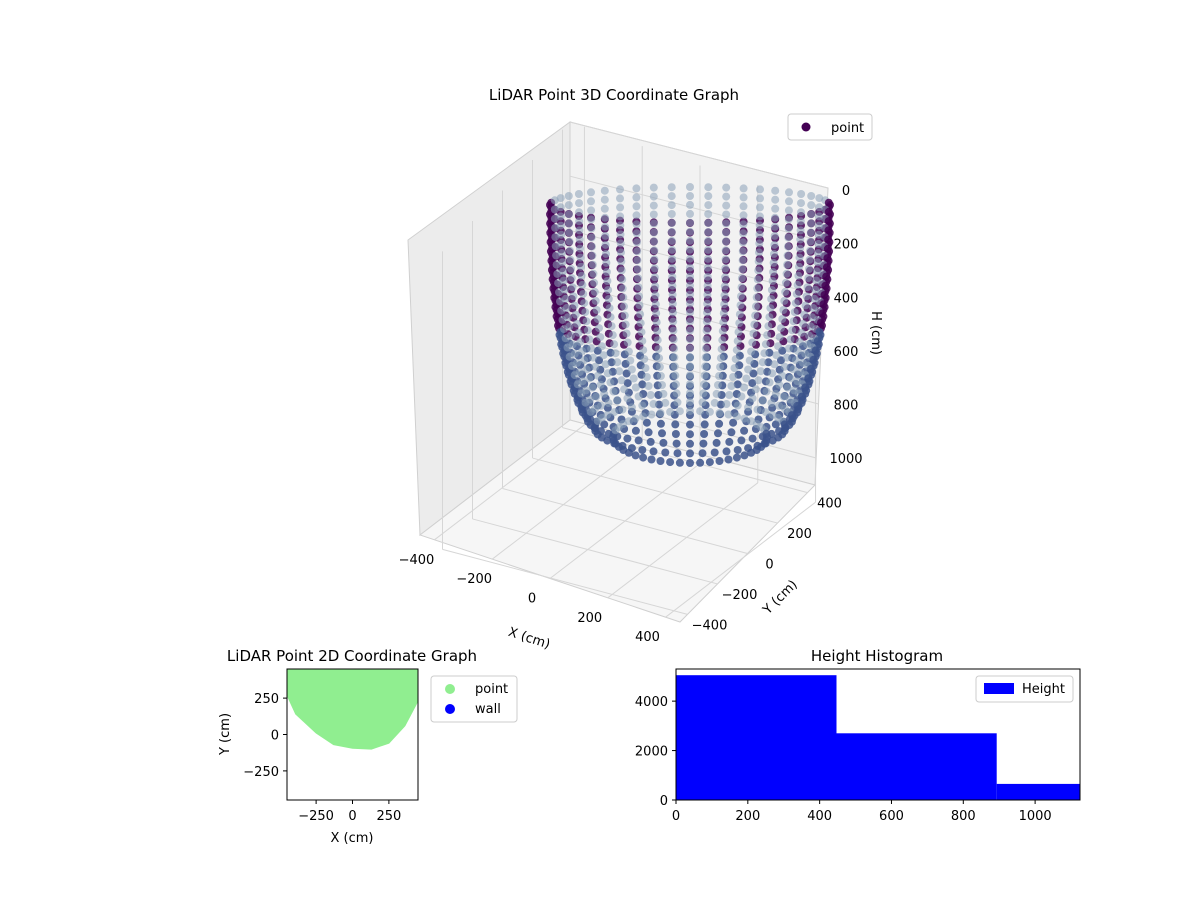  Describe the element at coordinates (488, 709) in the screenshot. I see `legend-wall-label: wall` at that location.